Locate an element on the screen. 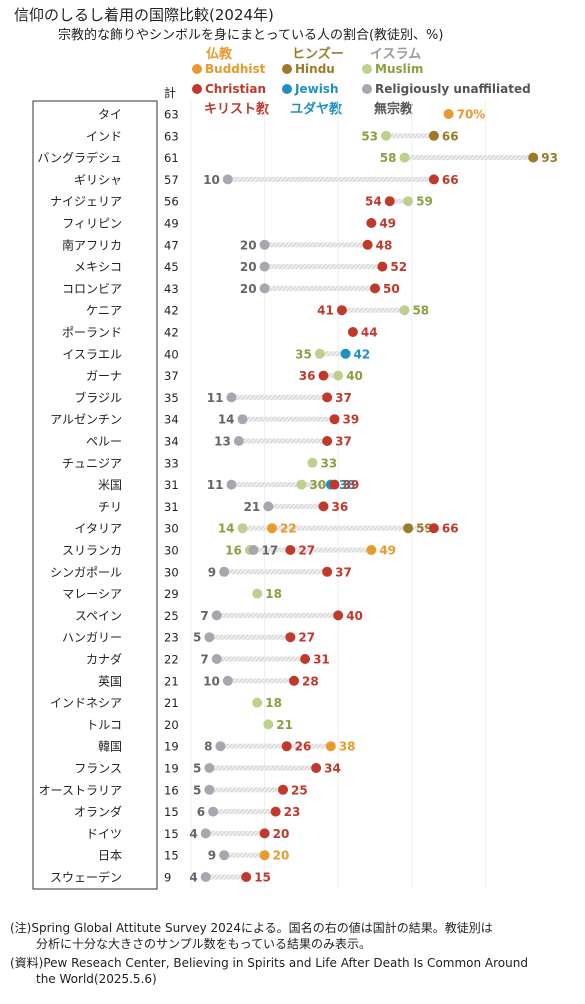  label-christian: 28 is located at coordinates (310, 681).